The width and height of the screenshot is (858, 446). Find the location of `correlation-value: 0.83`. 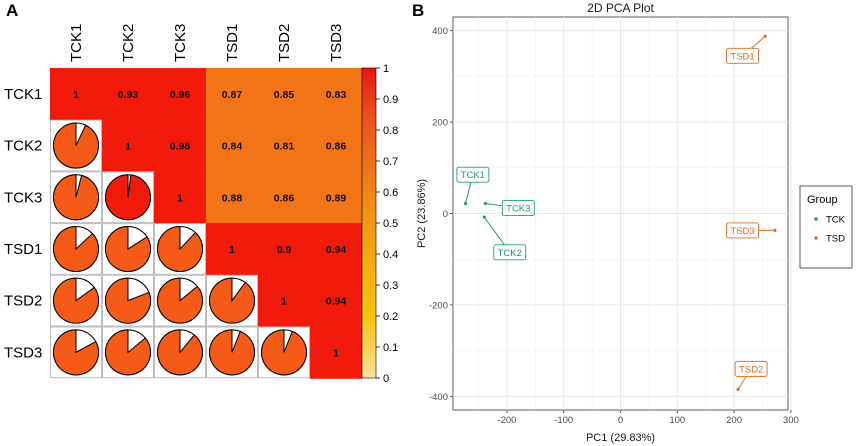

correlation-value: 0.83 is located at coordinates (336, 95).